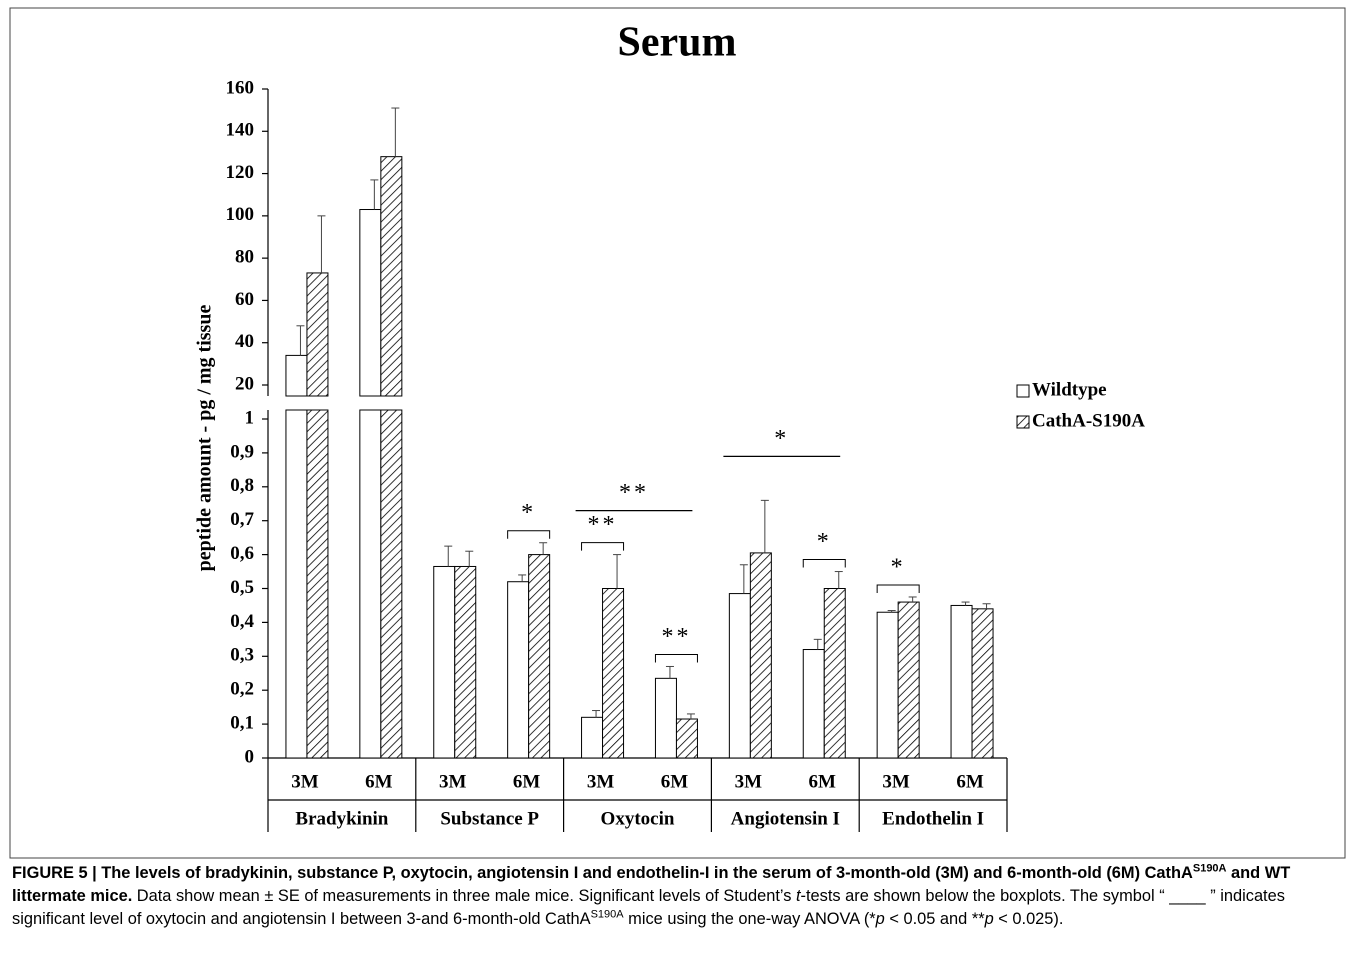 The width and height of the screenshot is (1355, 980). I want to click on y-tick-label: 40, so click(244, 341).